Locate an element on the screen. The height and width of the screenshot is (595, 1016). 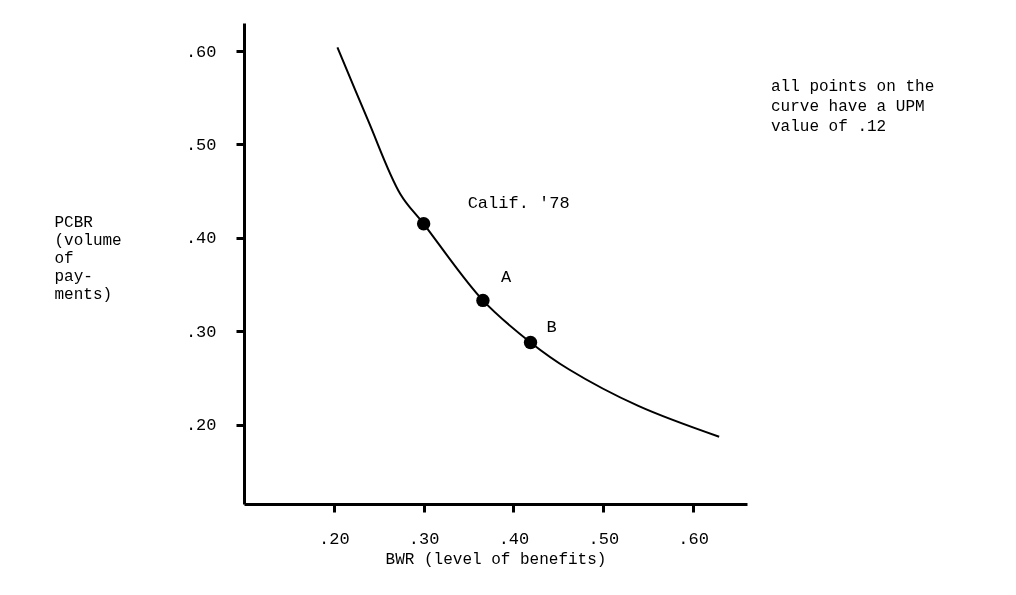
x-tick-label: .40 is located at coordinates (514, 539).